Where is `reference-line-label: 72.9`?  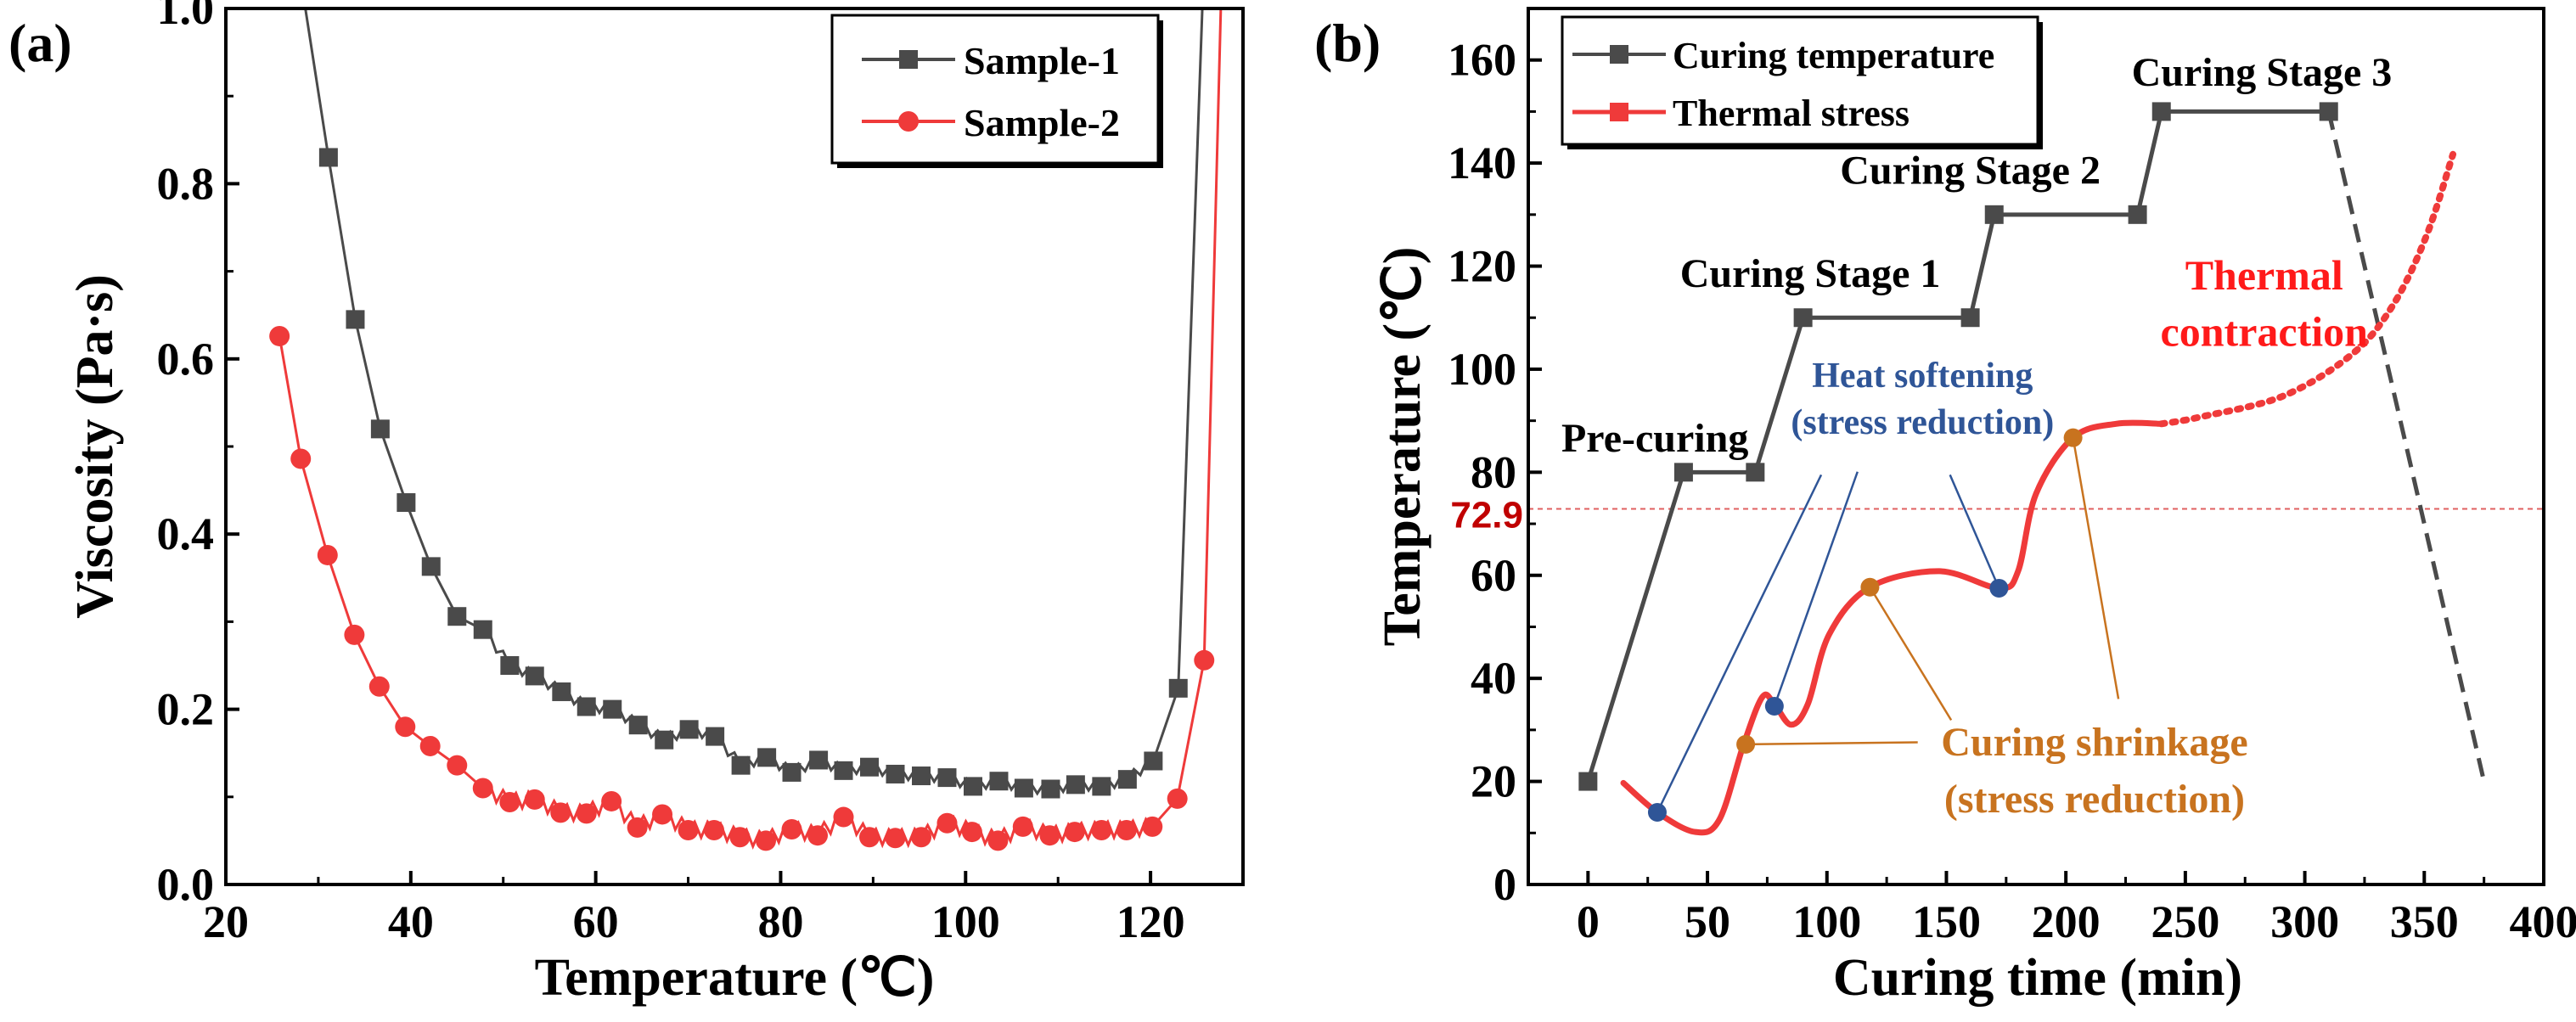
reference-line-label: 72.9 is located at coordinates (1486, 515).